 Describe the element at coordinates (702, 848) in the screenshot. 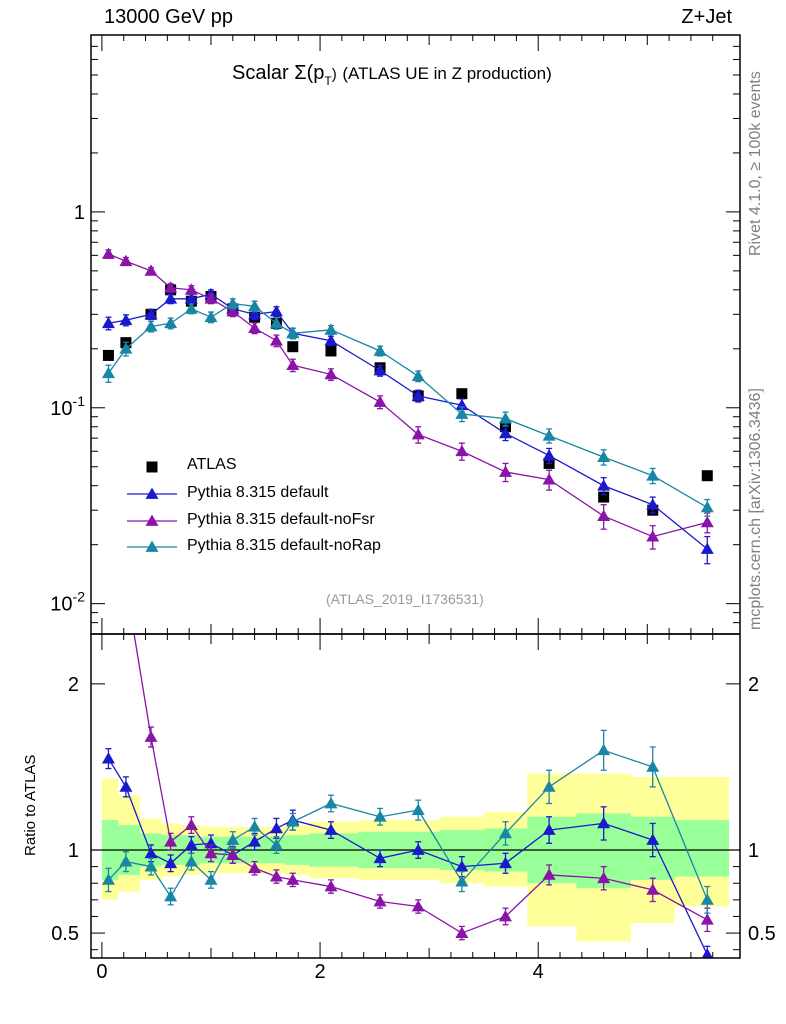

I see `uncertainty-band-inner` at that location.